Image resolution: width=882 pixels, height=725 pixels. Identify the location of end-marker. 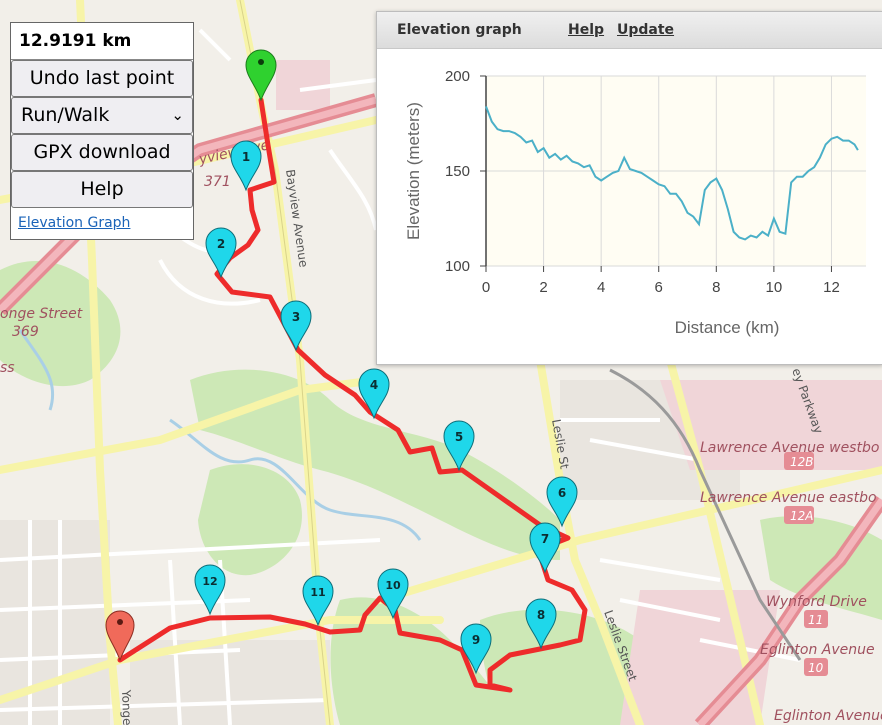
(120, 636).